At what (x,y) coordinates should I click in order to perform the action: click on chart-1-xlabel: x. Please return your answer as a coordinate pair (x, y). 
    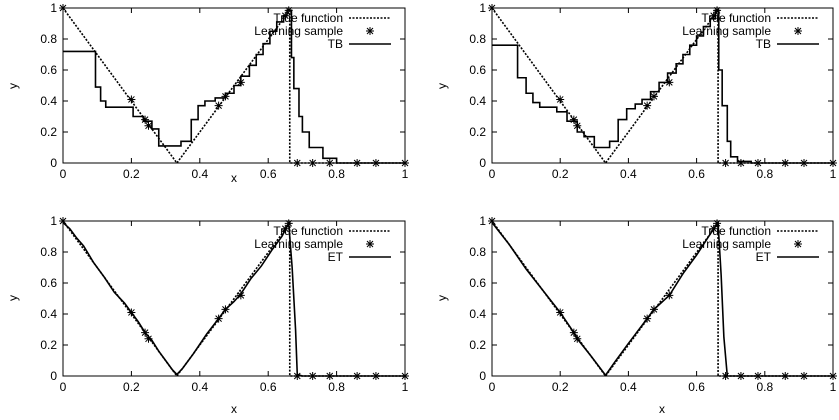
    Looking at the image, I should click on (234, 178).